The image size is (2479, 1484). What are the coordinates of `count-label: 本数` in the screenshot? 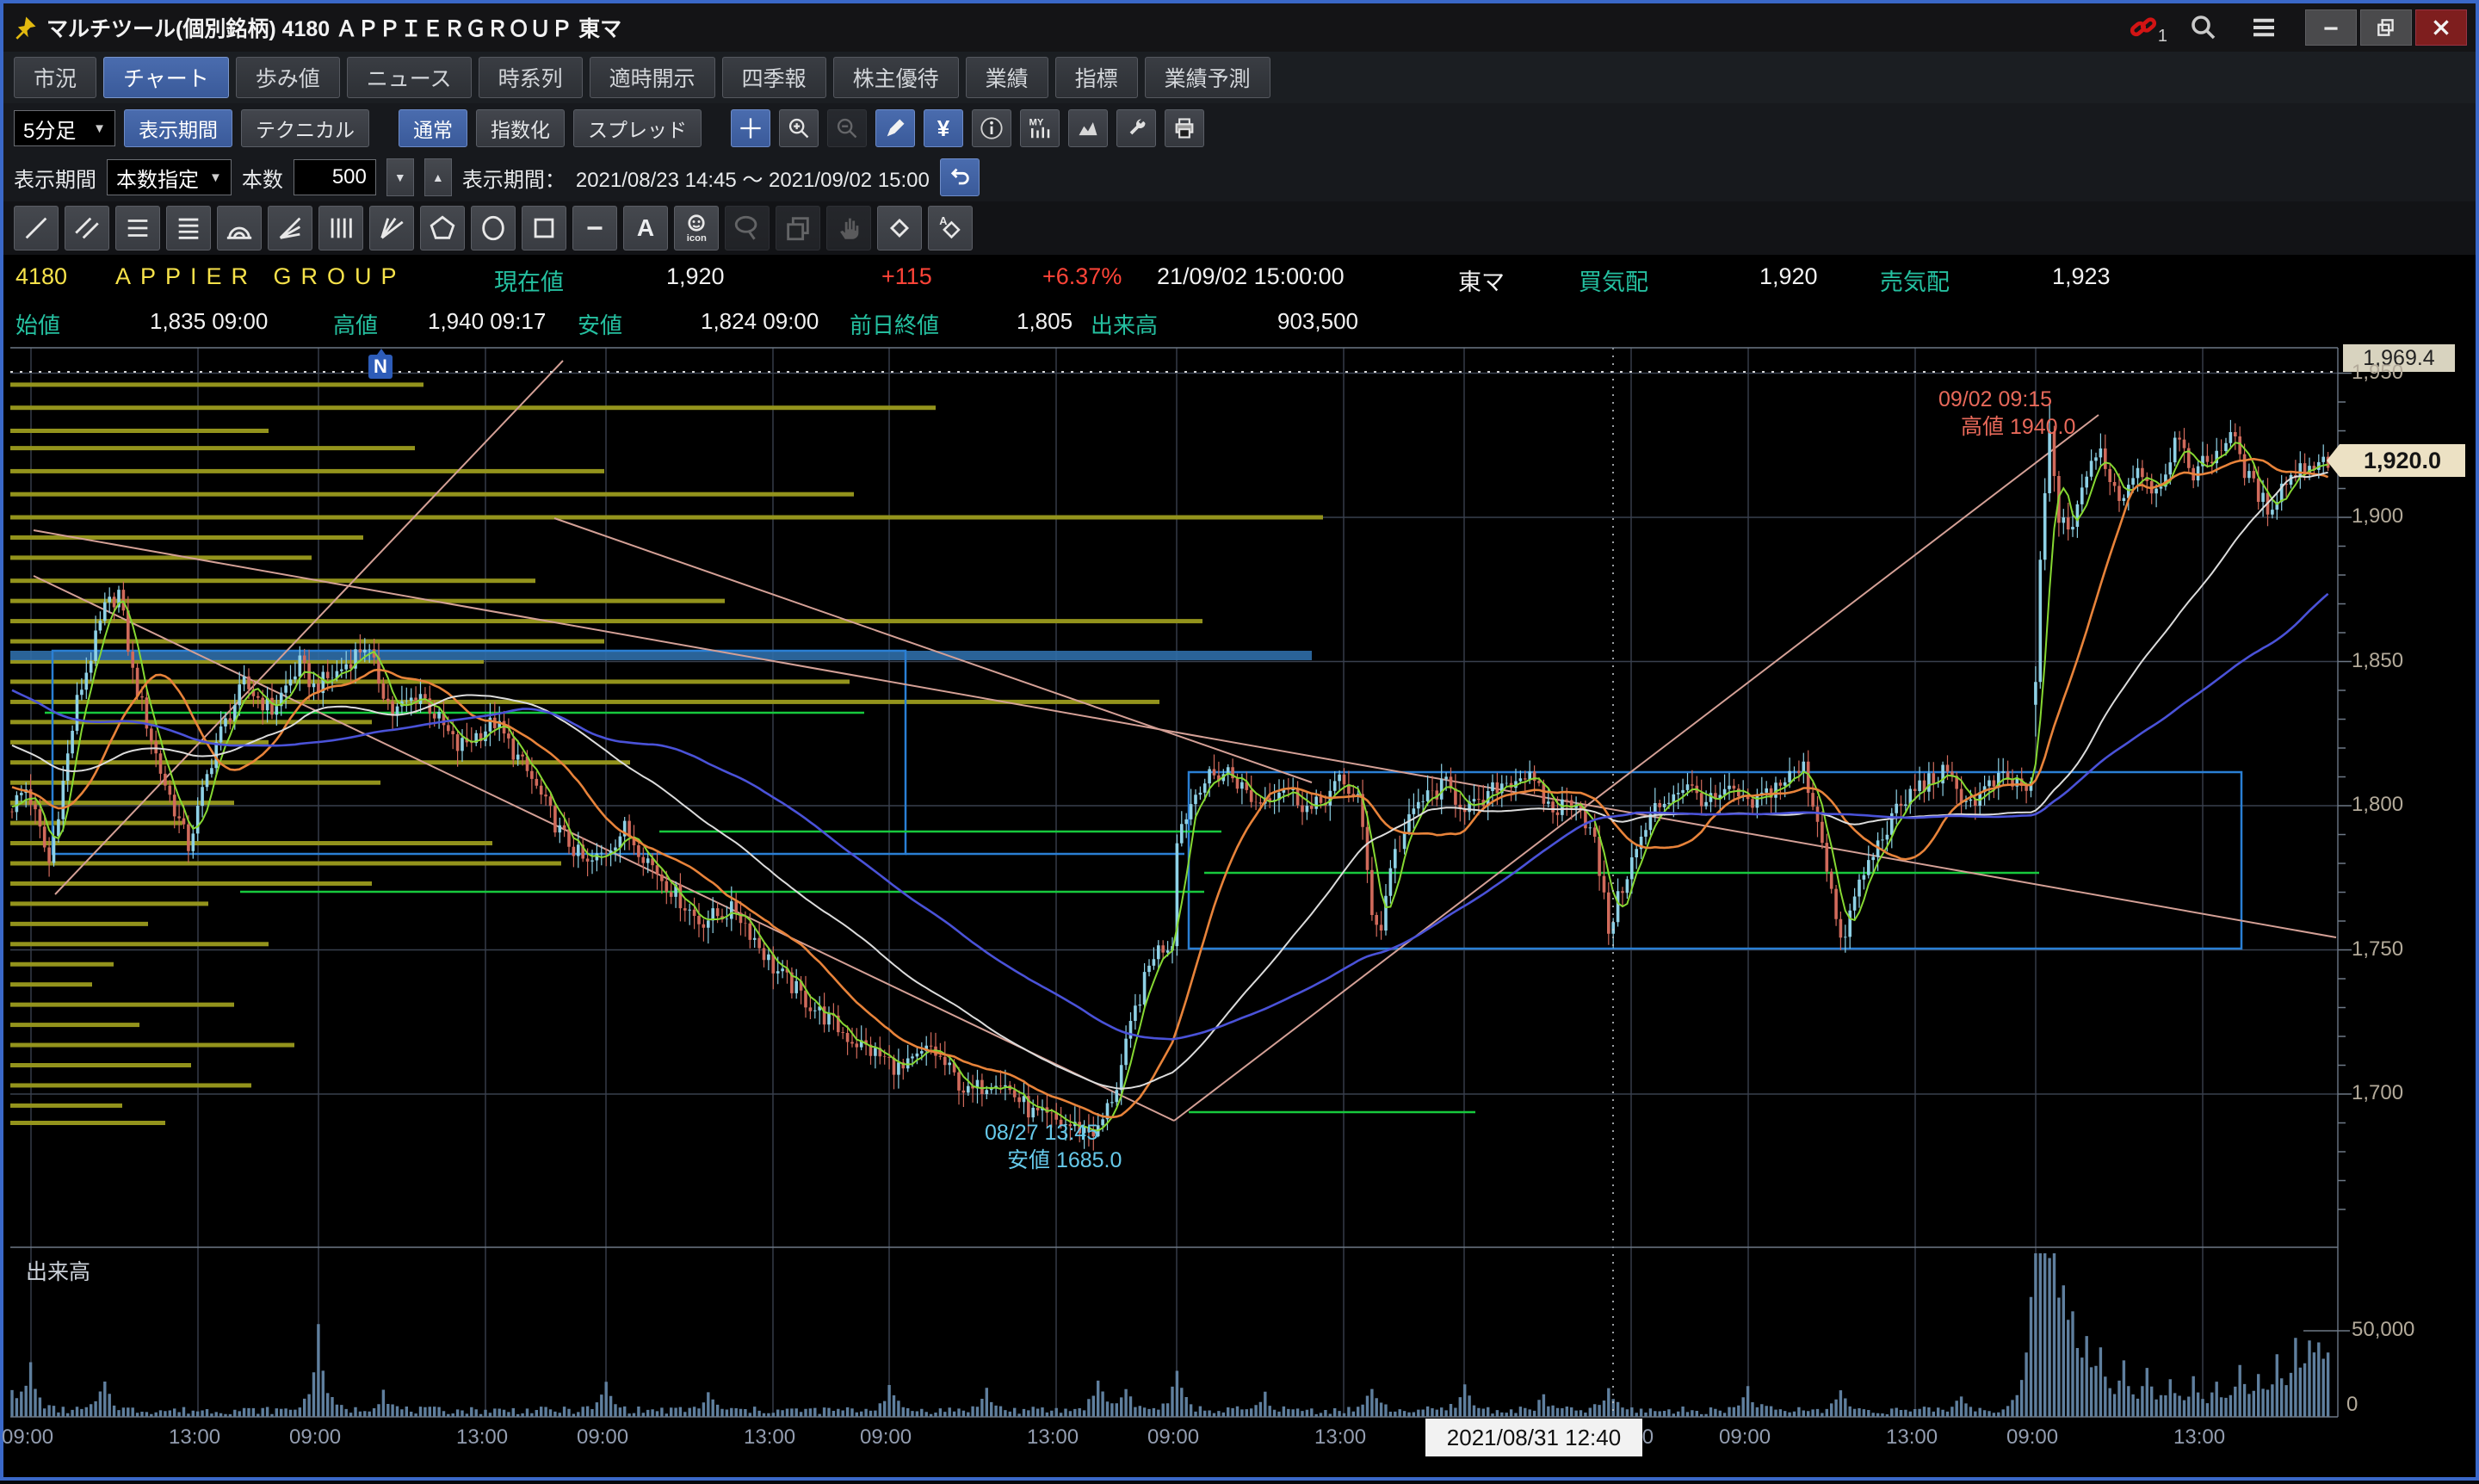 It's located at (262, 180).